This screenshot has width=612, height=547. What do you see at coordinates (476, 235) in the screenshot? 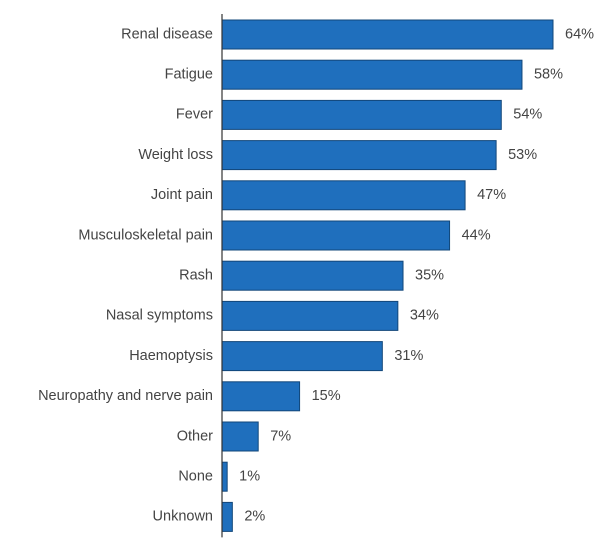
I see `value-label: 44%` at bounding box center [476, 235].